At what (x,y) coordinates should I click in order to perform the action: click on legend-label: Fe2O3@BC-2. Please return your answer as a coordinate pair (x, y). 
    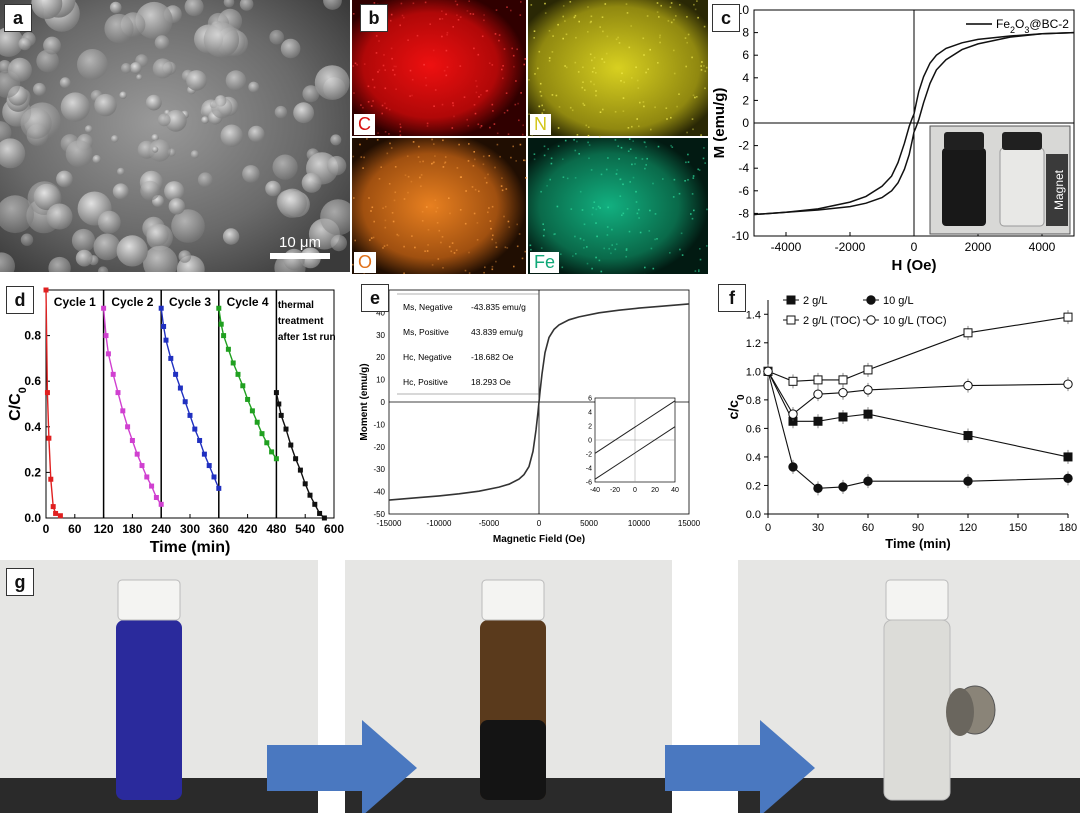
    Looking at the image, I should click on (1032, 26).